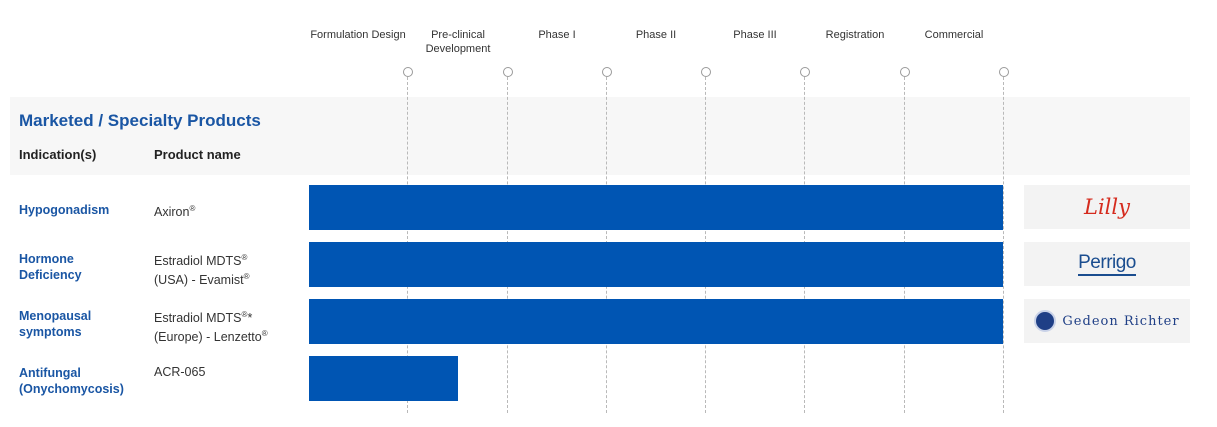 This screenshot has height=427, width=1217. Describe the element at coordinates (64, 210) in the screenshot. I see `row-indication: Hypogonadism` at that location.